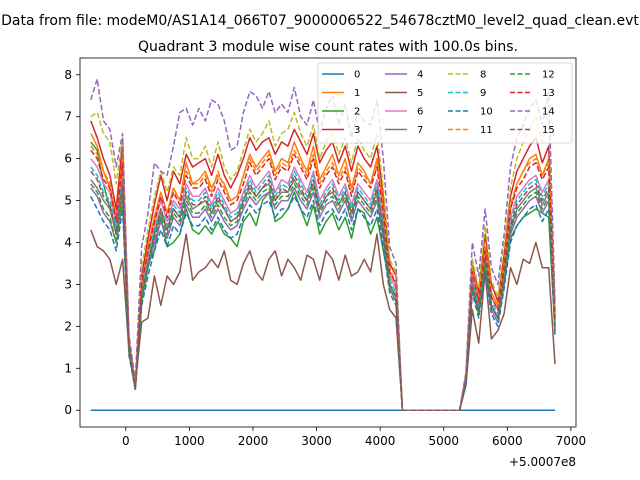  I want to click on x-tick-label: 4000, so click(380, 441).